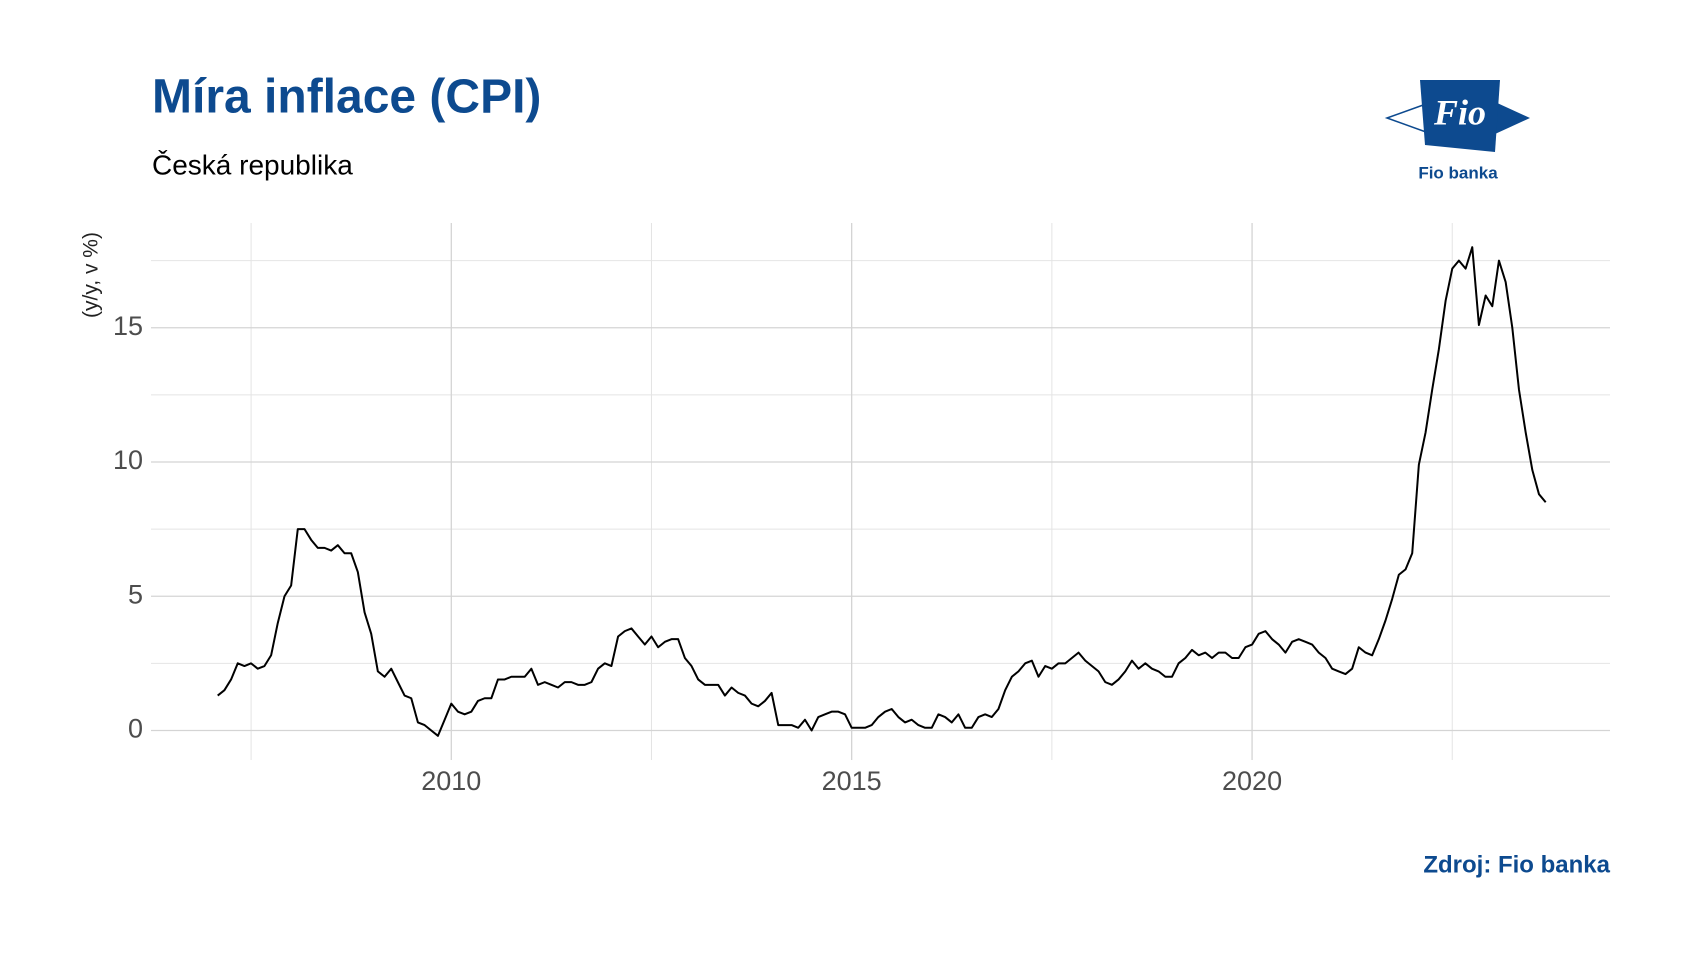 The height and width of the screenshot is (954, 1682). What do you see at coordinates (852, 781) in the screenshot?
I see `x-tick-label: 2015` at bounding box center [852, 781].